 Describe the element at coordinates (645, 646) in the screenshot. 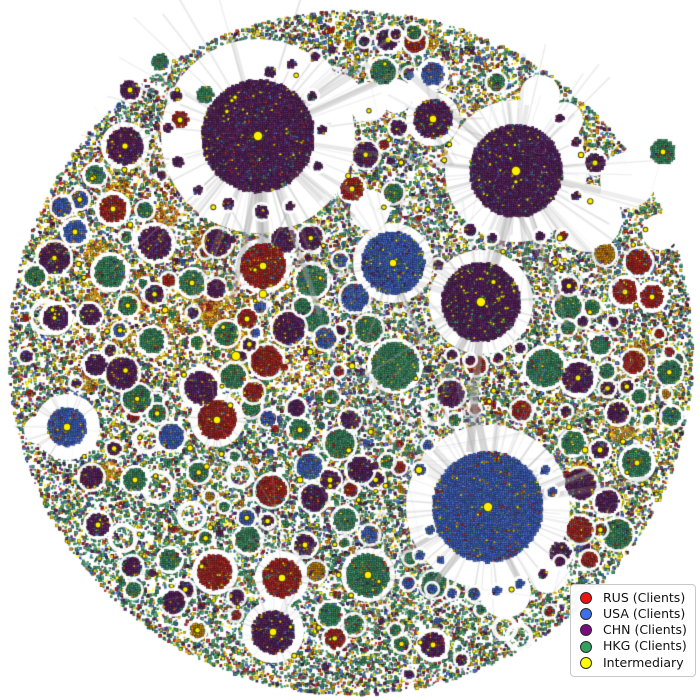

I see `legend-label-hkg: HKG (Clients)` at that location.